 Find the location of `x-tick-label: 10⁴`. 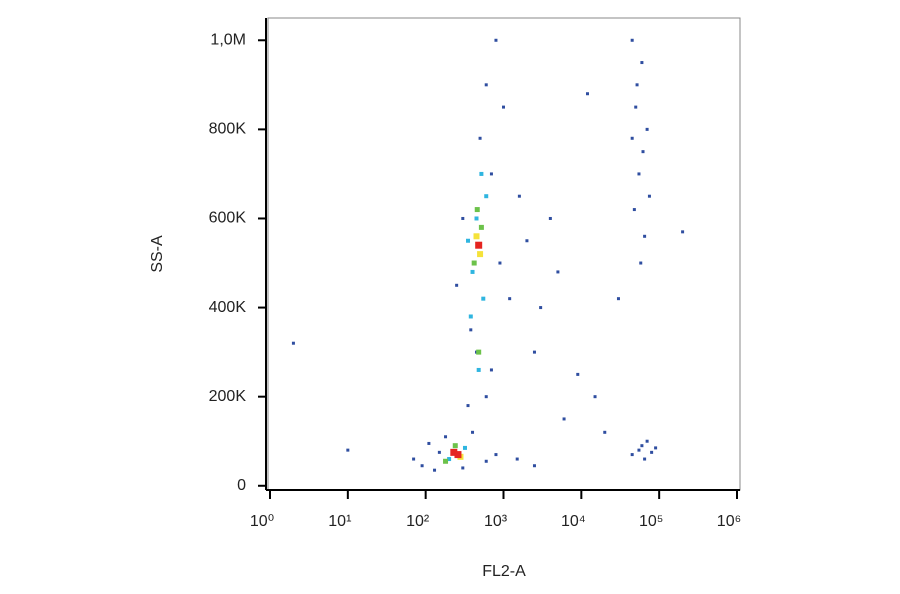

x-tick-label: 10⁴ is located at coordinates (573, 521).